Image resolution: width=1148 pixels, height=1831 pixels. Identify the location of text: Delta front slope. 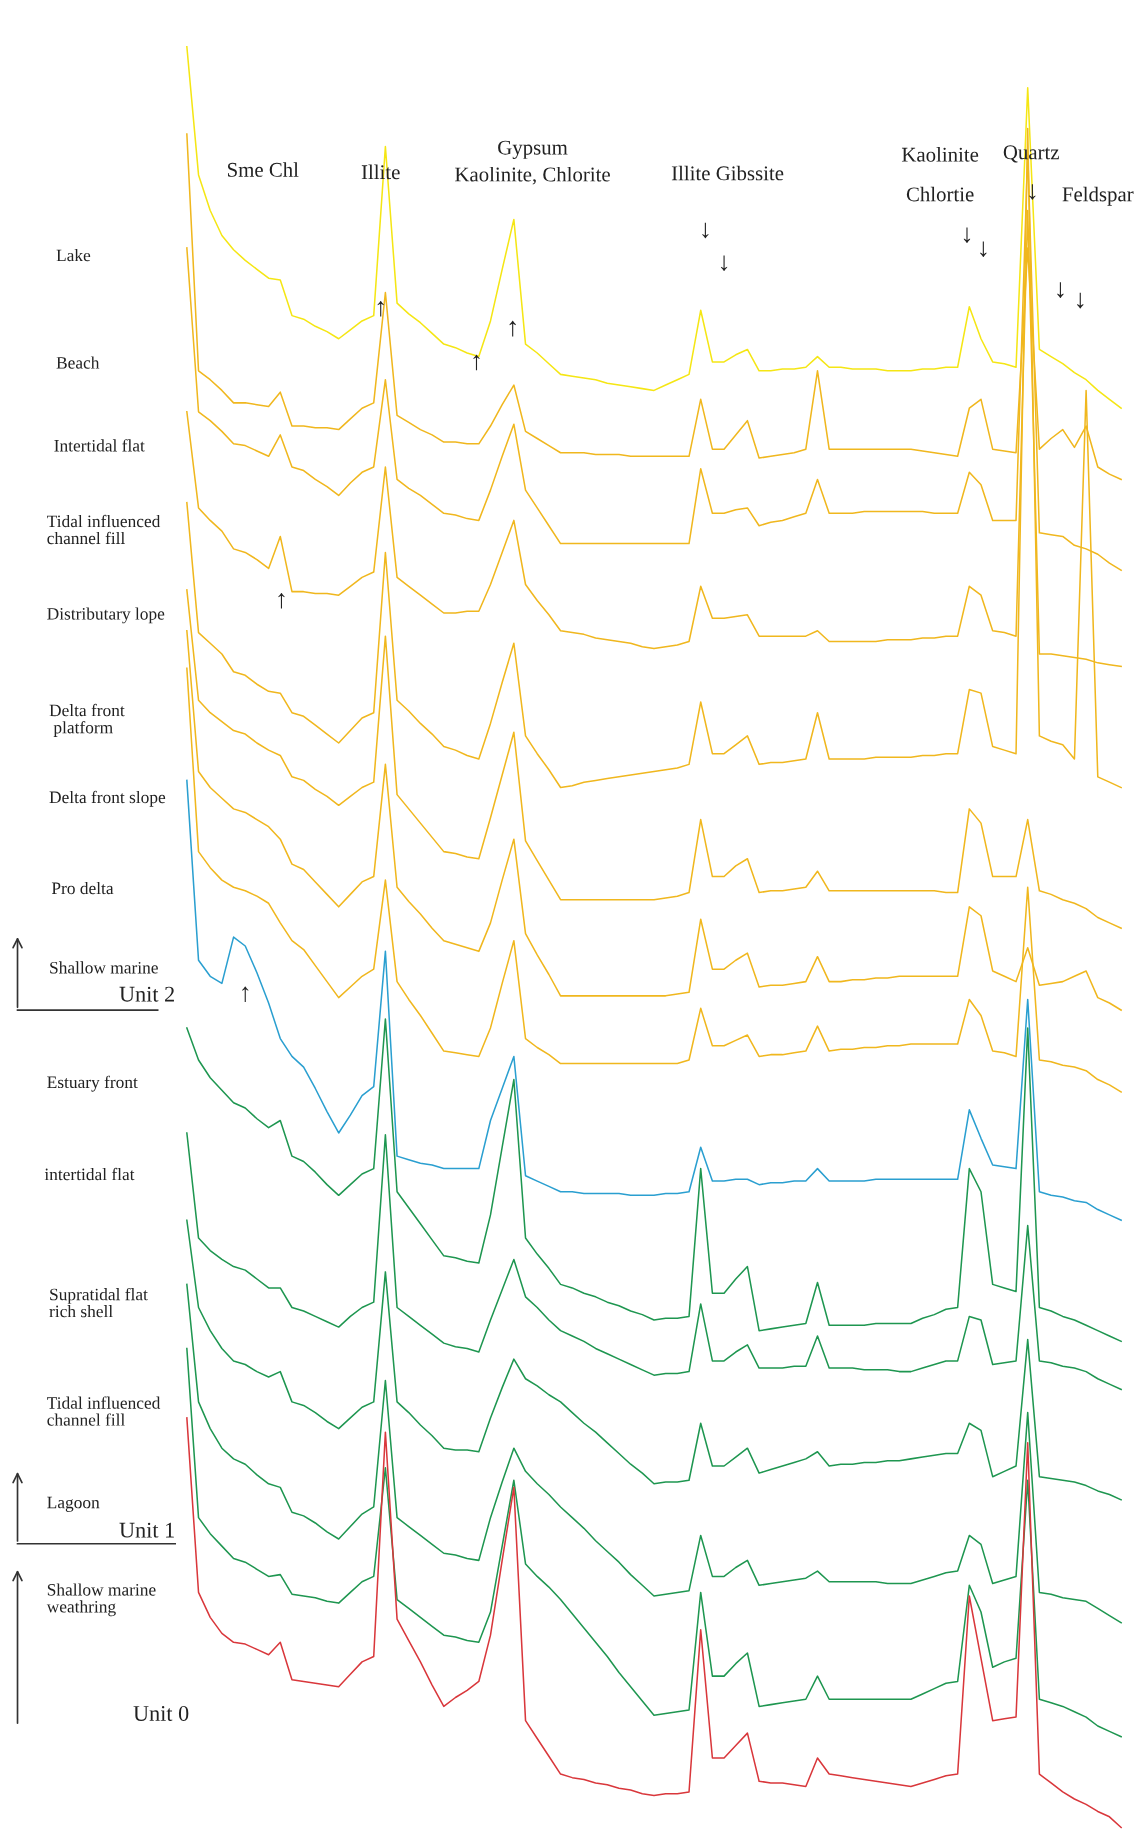
(107, 798).